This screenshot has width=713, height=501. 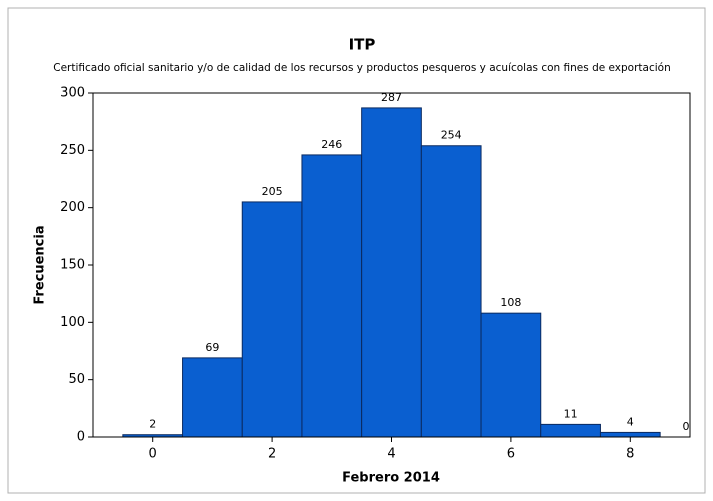 What do you see at coordinates (212, 347) in the screenshot?
I see `data-label: 69` at bounding box center [212, 347].